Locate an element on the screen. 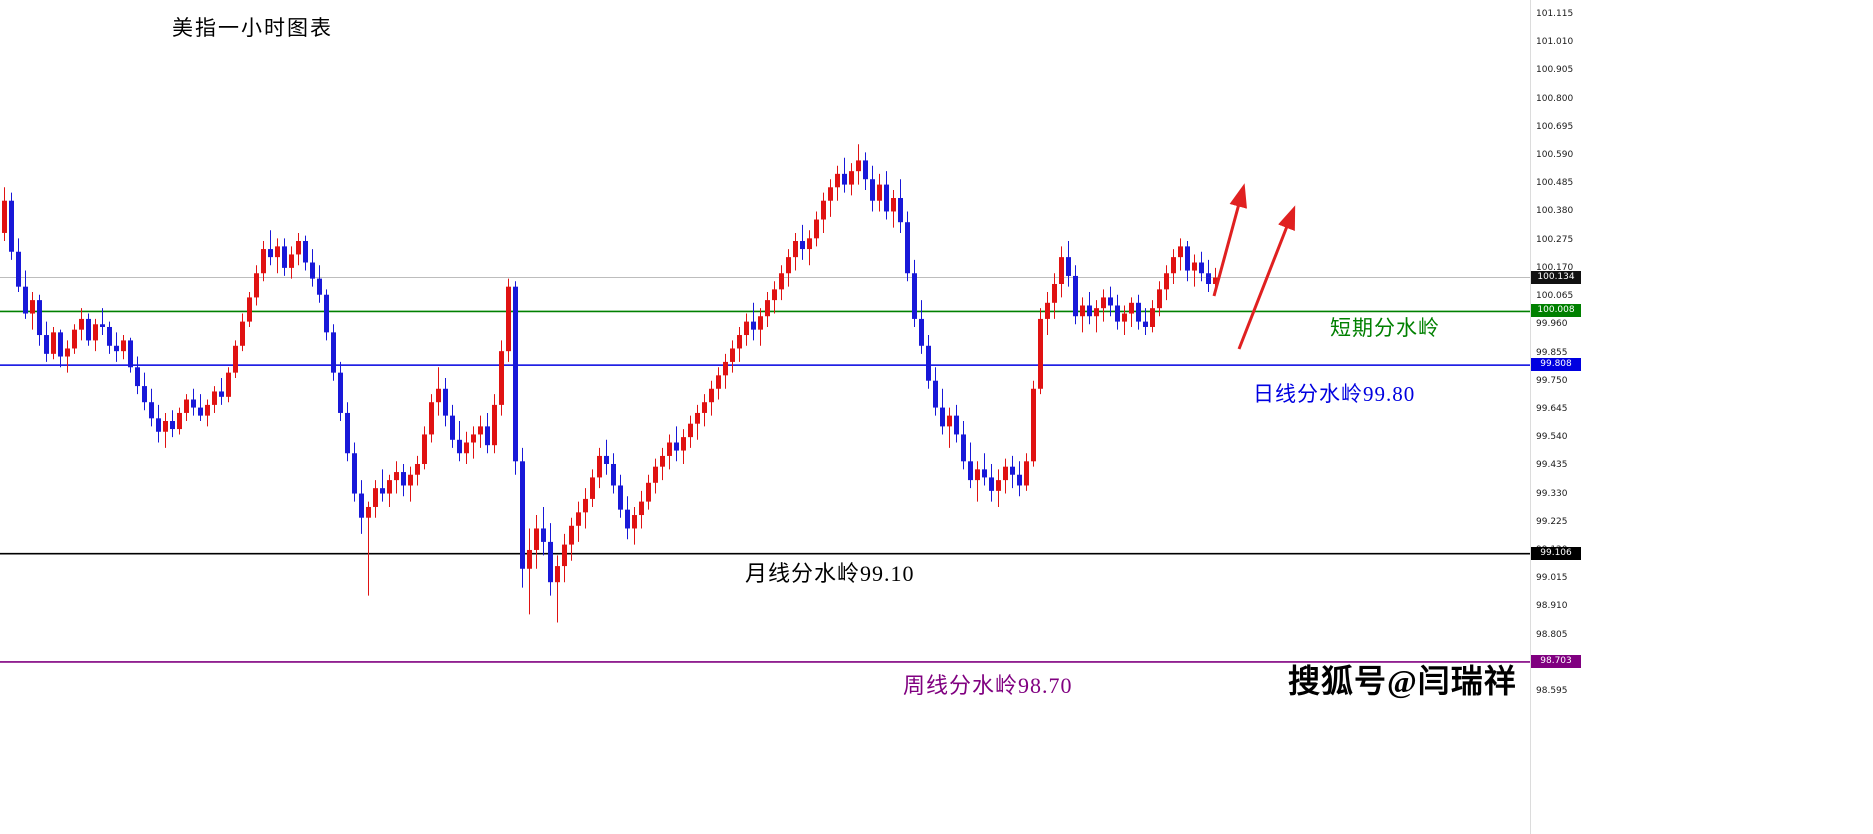 The height and width of the screenshot is (834, 1873). axis-tick: 100.800 is located at coordinates (1555, 98).